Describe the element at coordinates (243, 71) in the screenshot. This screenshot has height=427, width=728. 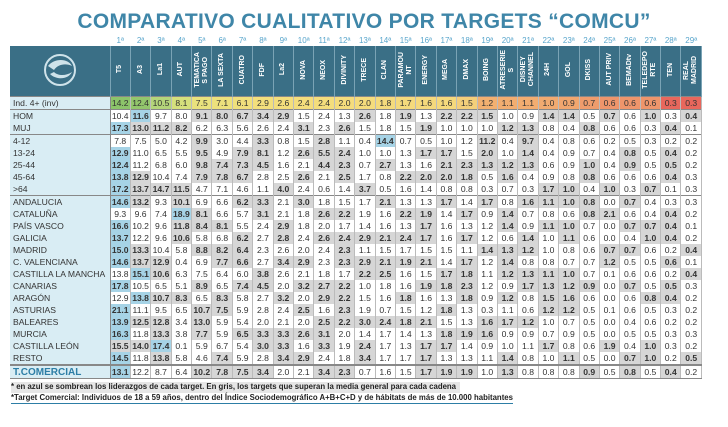
I see `column-header: CUATRO` at that location.